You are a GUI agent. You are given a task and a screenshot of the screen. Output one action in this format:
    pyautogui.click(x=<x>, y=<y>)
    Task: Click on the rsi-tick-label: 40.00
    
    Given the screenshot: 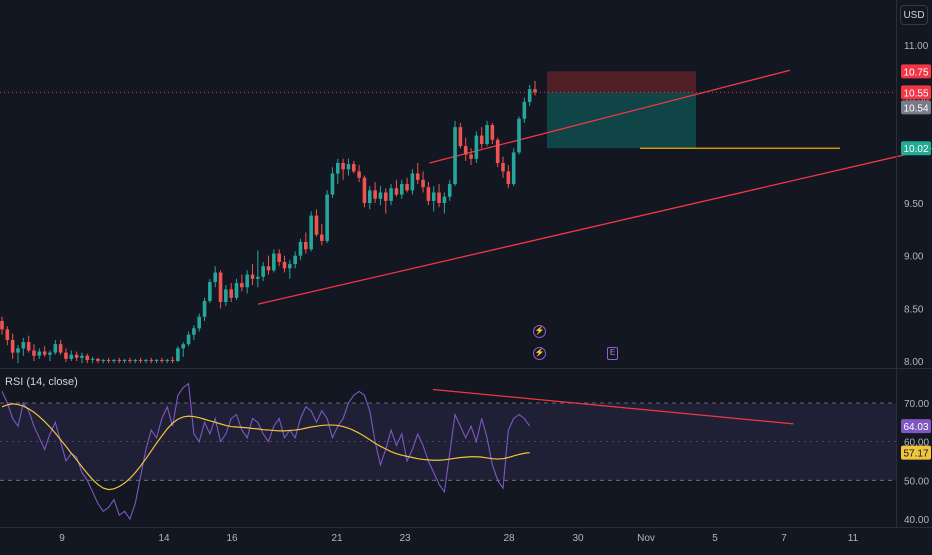 What is the action you would take?
    pyautogui.click(x=916, y=520)
    